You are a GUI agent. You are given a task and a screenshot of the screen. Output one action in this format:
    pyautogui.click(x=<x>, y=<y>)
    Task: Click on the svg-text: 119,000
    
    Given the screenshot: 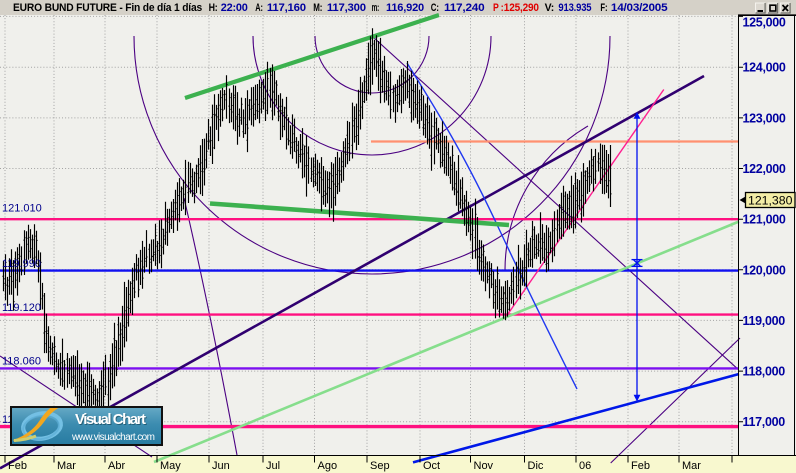 What is the action you would take?
    pyautogui.click(x=764, y=321)
    